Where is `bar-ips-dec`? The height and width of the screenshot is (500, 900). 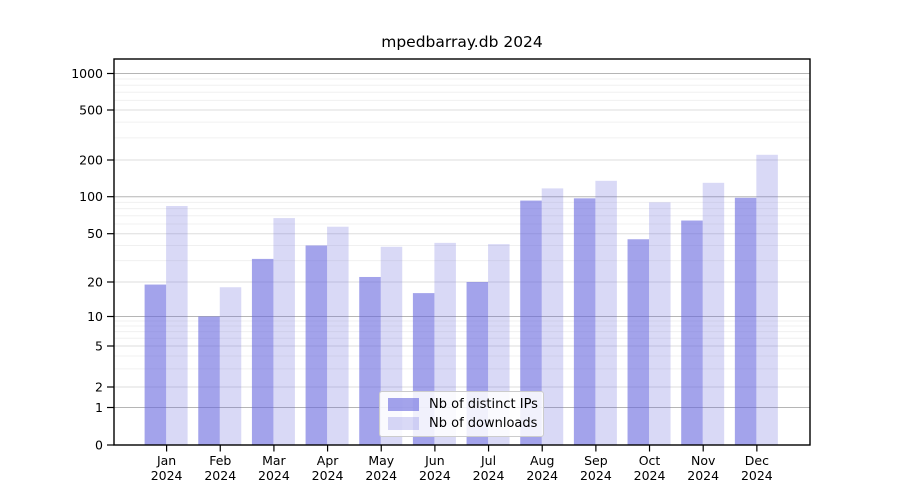 bar-ips-dec is located at coordinates (745, 321).